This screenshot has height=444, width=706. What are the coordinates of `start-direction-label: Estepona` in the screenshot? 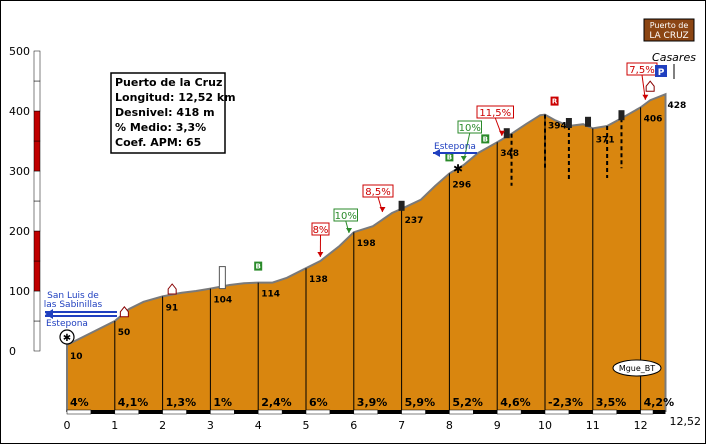 It's located at (67, 324).